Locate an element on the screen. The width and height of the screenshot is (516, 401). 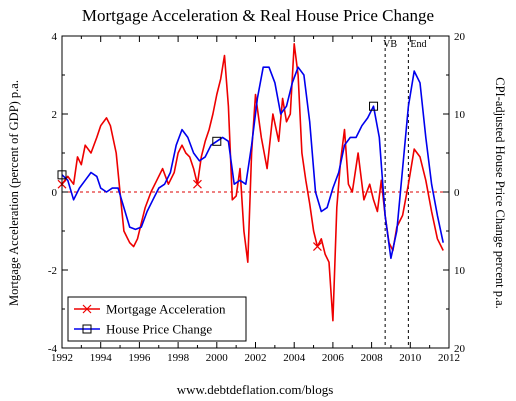
legend-layer: Mortgage Acceleration House Price Change is located at coordinates (157, 319).